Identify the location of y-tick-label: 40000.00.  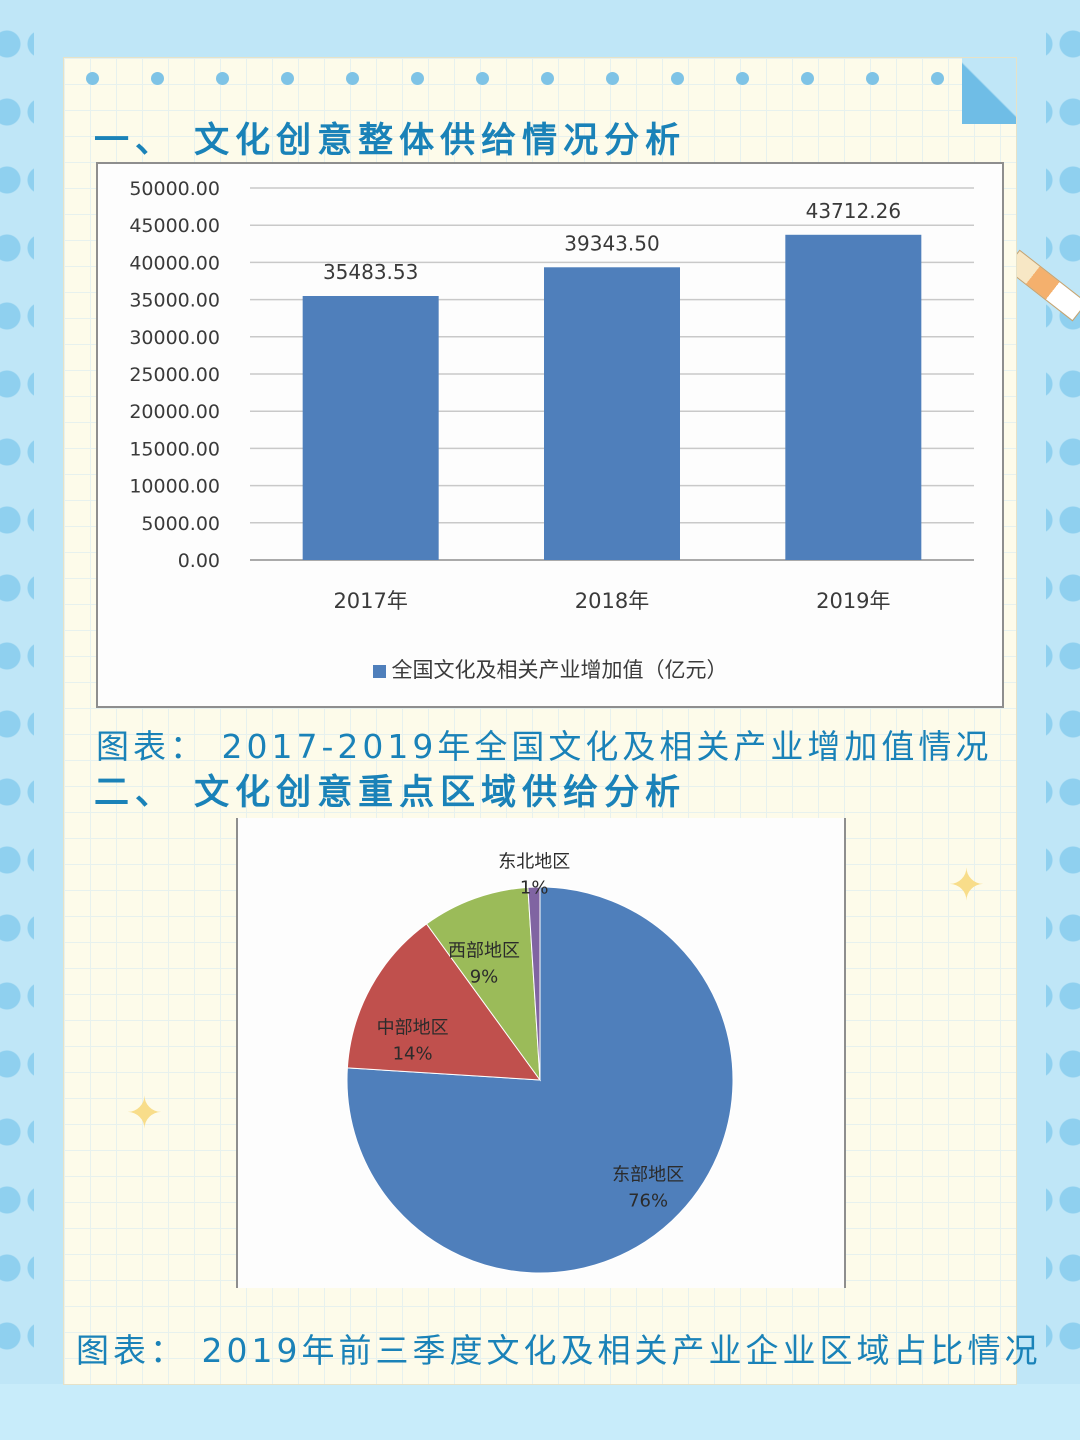
(174, 263).